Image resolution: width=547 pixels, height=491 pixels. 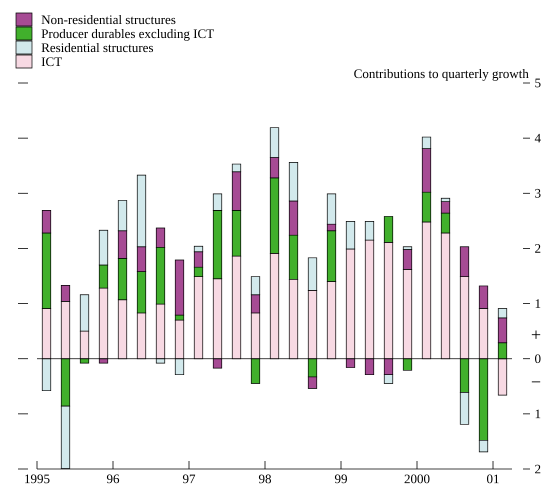 What do you see at coordinates (493, 479) in the screenshot?
I see `x-tick-label: 01` at bounding box center [493, 479].